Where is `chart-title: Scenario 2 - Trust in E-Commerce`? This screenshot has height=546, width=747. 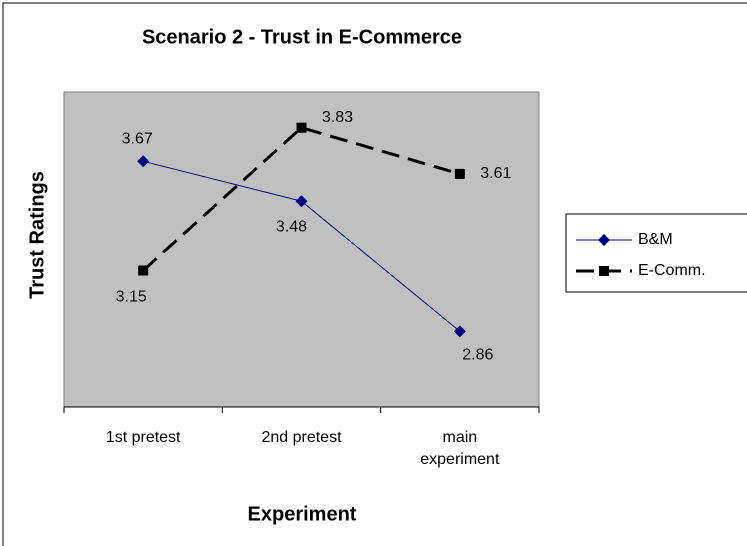 chart-title: Scenario 2 - Trust in E-Commerce is located at coordinates (302, 37).